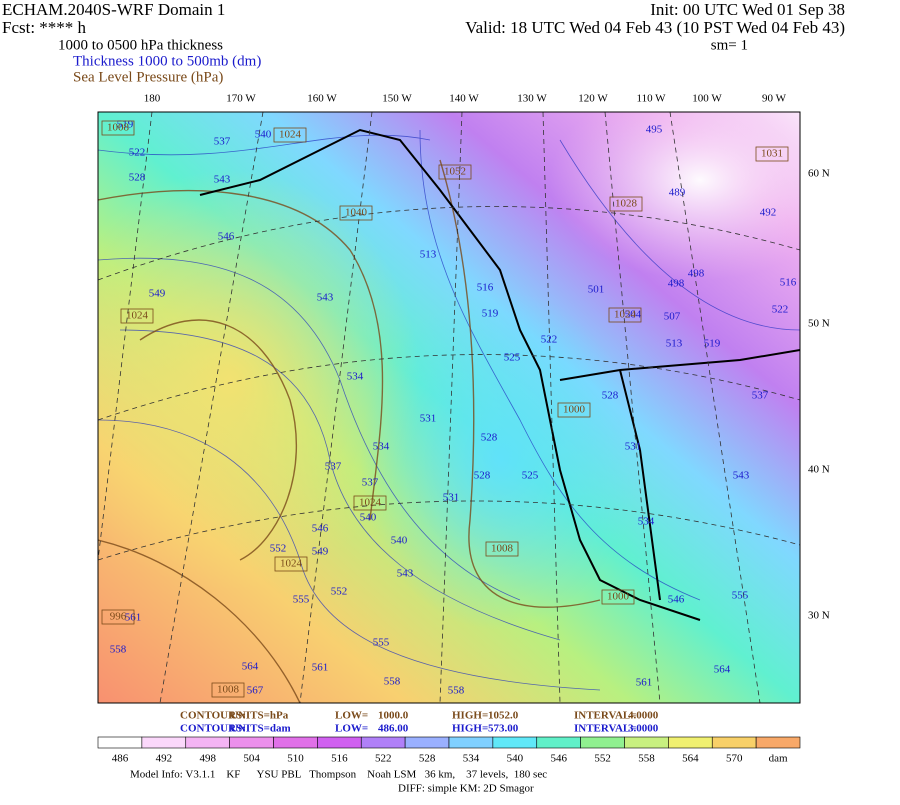 The width and height of the screenshot is (900, 805). Describe the element at coordinates (157, 294) in the screenshot. I see `thickness-label: 549` at that location.